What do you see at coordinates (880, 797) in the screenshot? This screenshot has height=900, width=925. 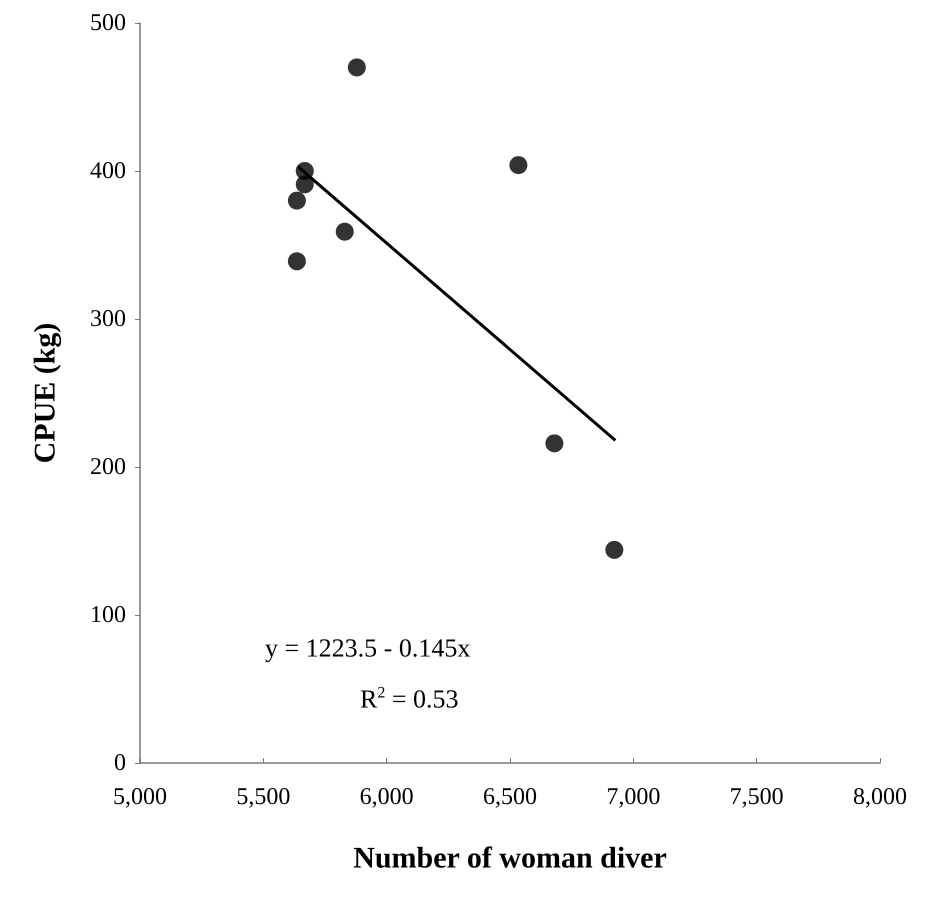 I see `x-tick-label: 8,000` at bounding box center [880, 797].